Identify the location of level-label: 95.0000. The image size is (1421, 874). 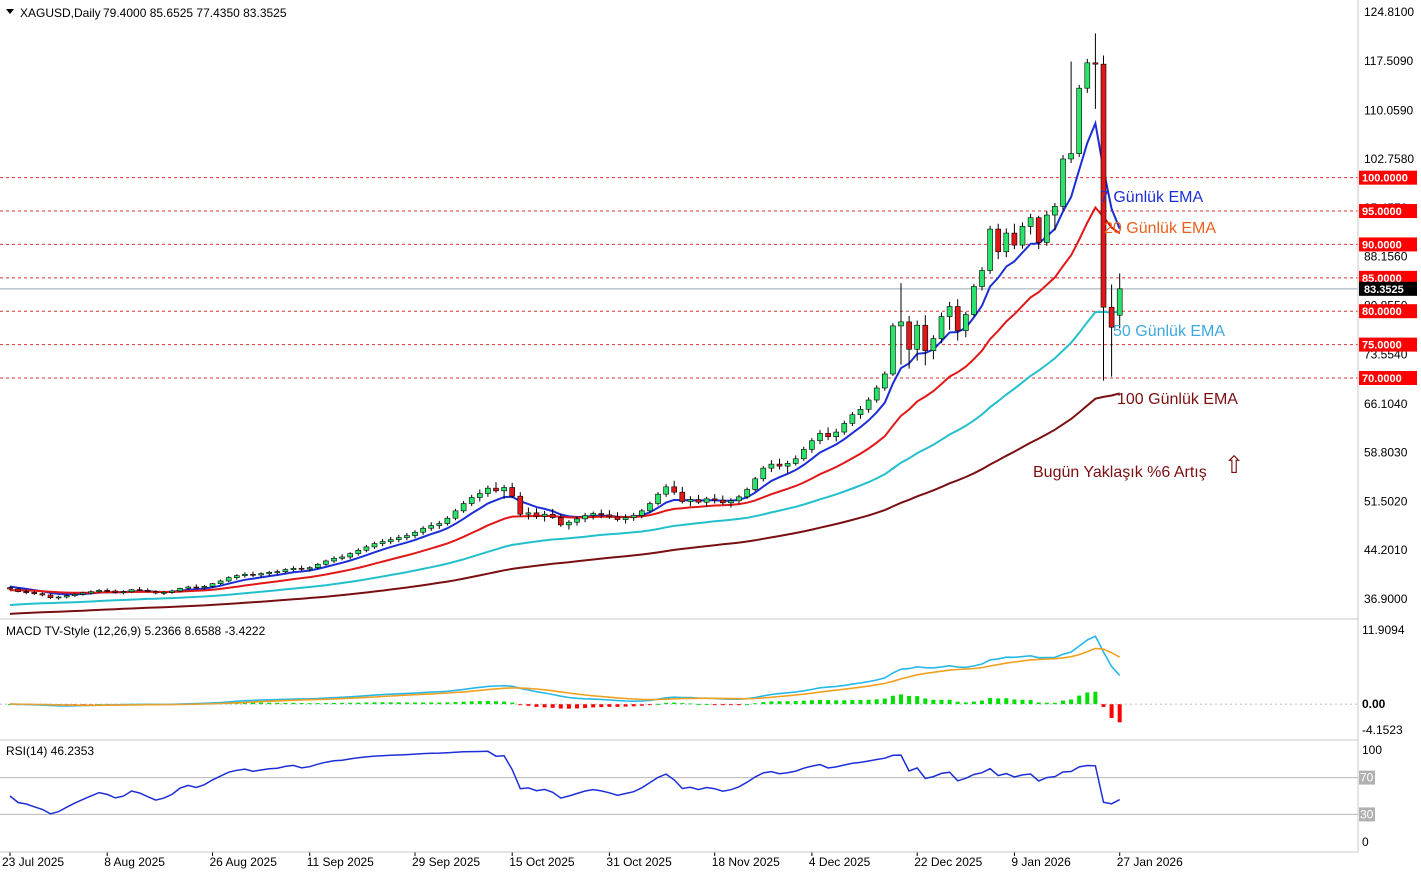
(1382, 212).